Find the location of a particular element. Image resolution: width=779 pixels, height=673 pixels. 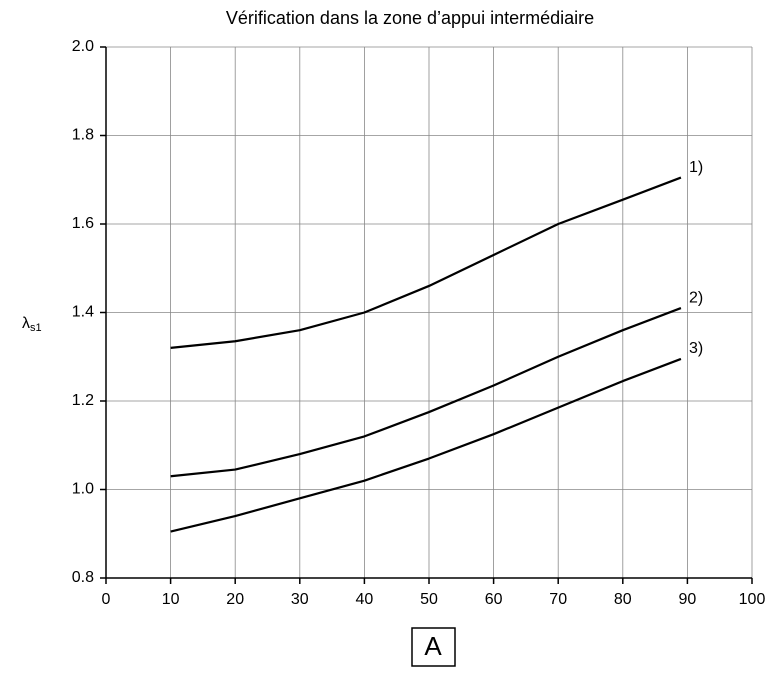

y-axis-label: λs1 is located at coordinates (32, 324).